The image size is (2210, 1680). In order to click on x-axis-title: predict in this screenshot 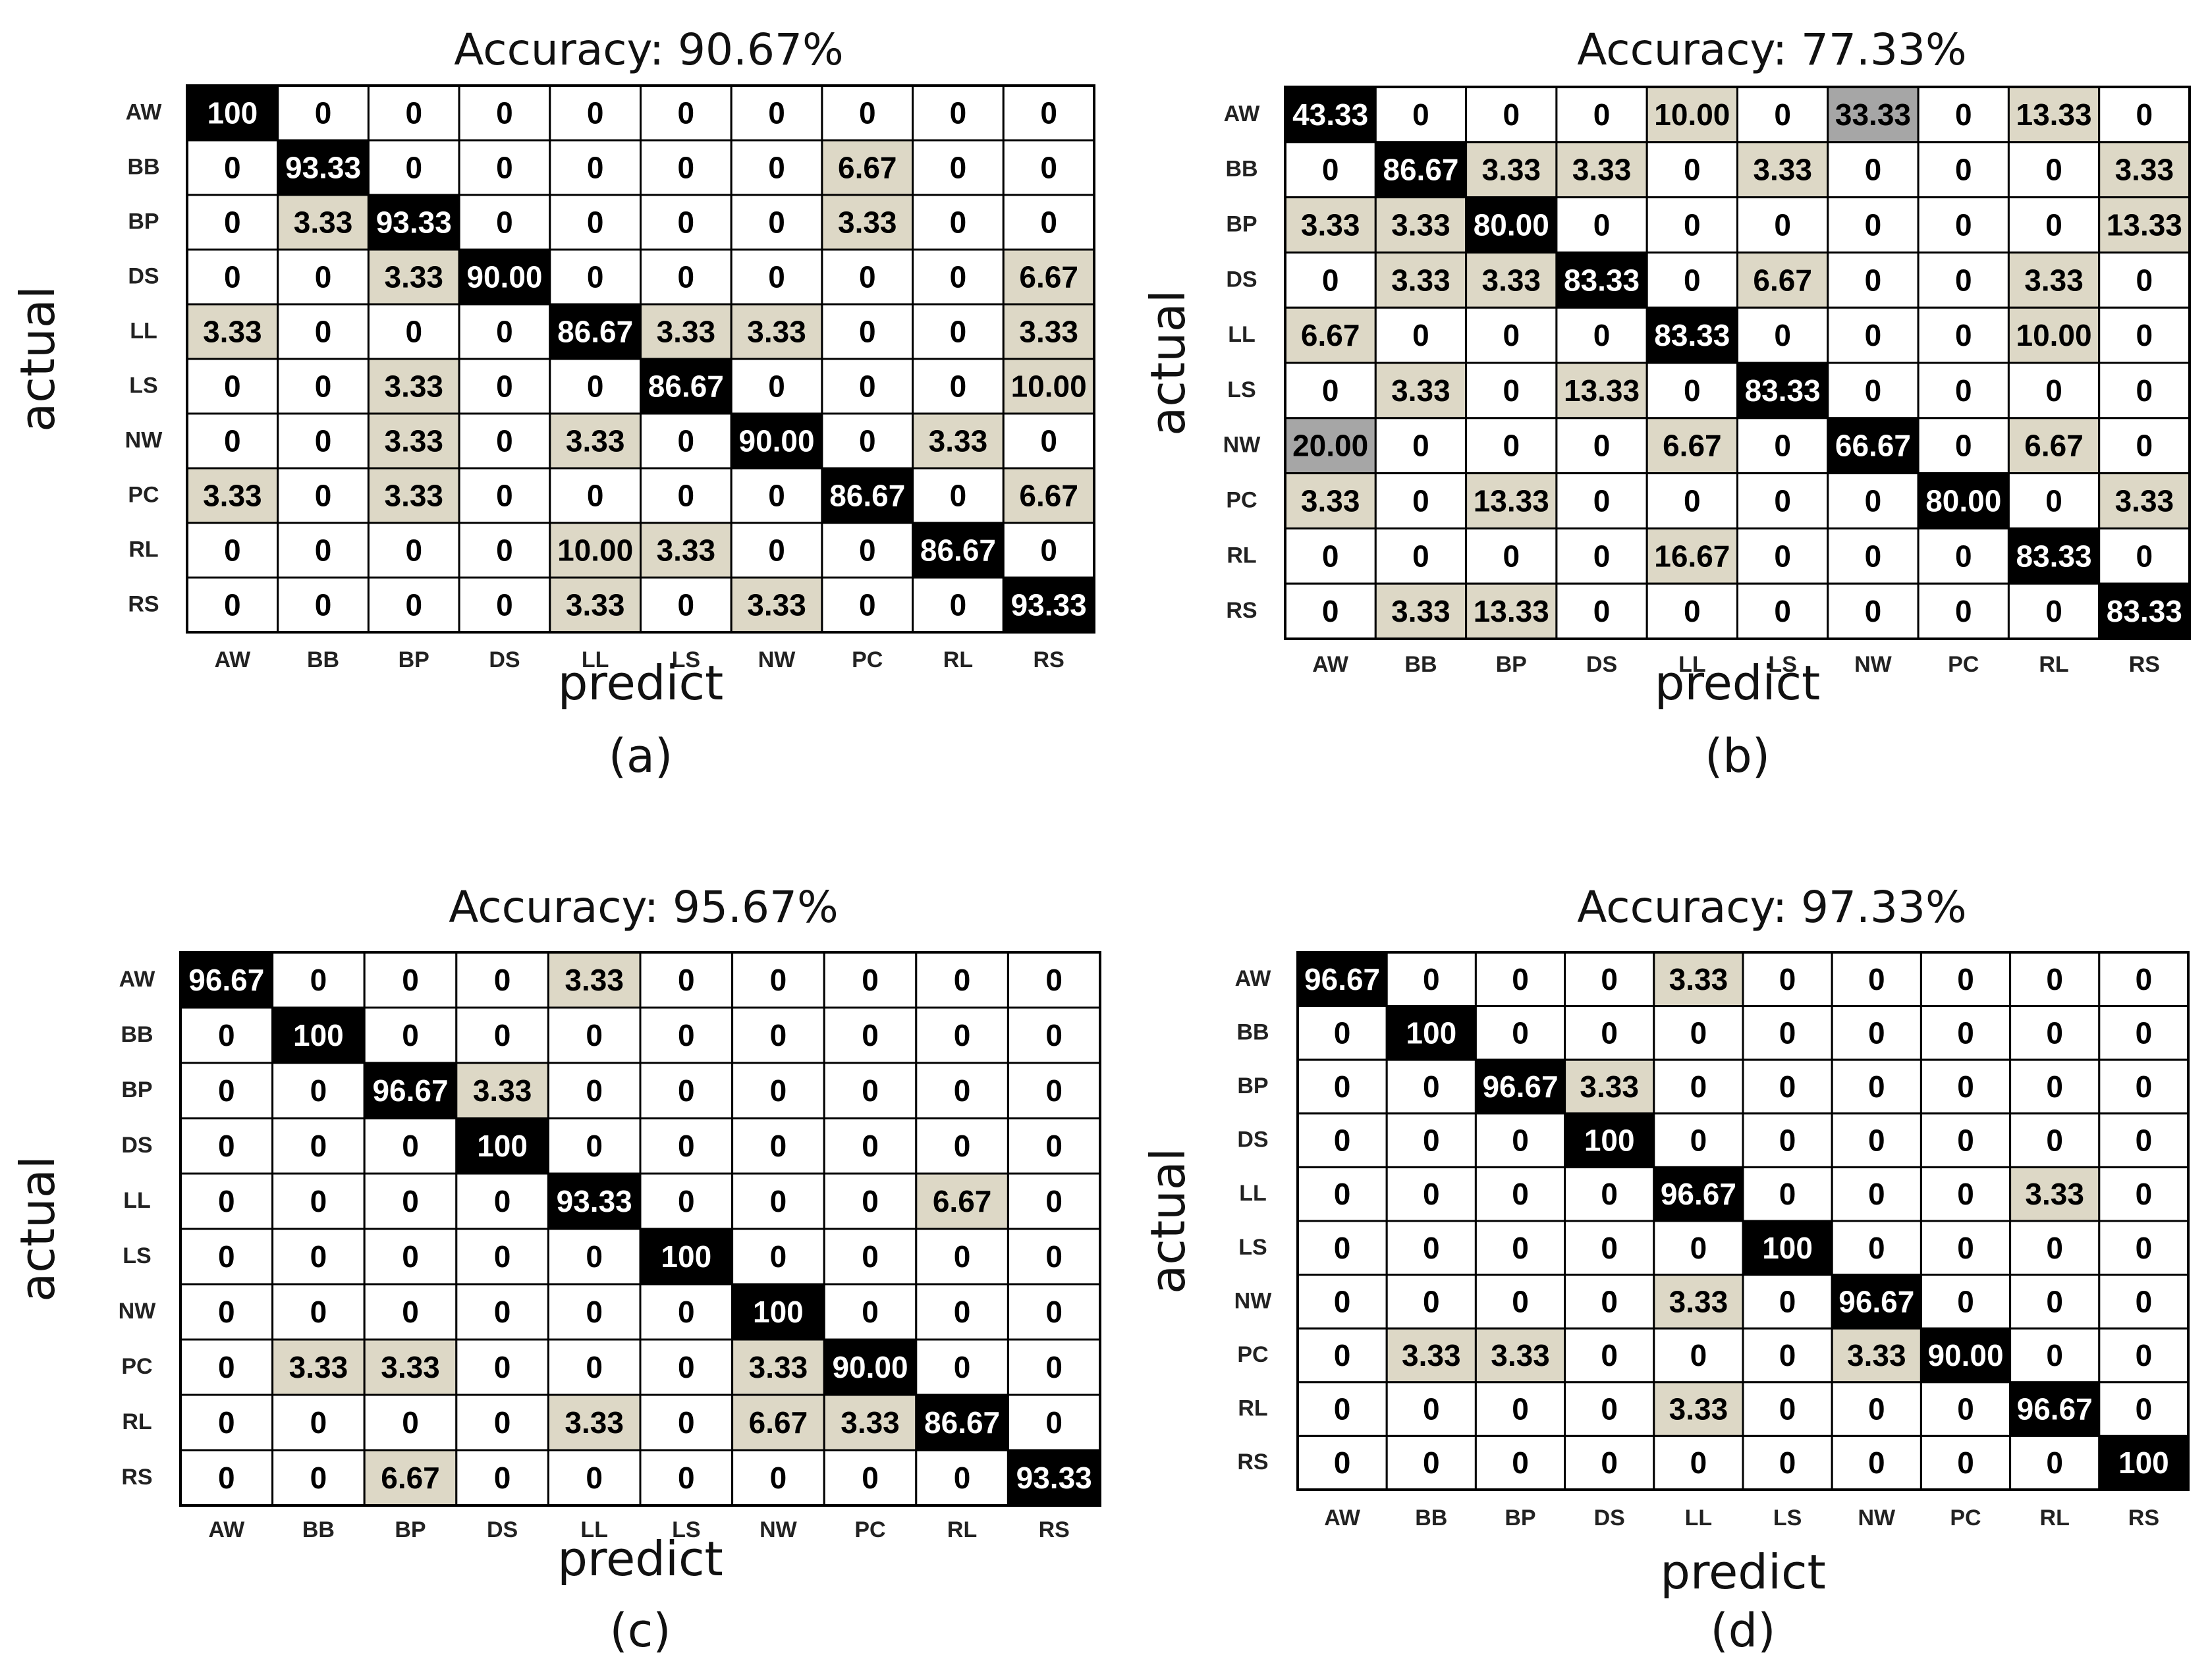, I will do `click(640, 1558)`.